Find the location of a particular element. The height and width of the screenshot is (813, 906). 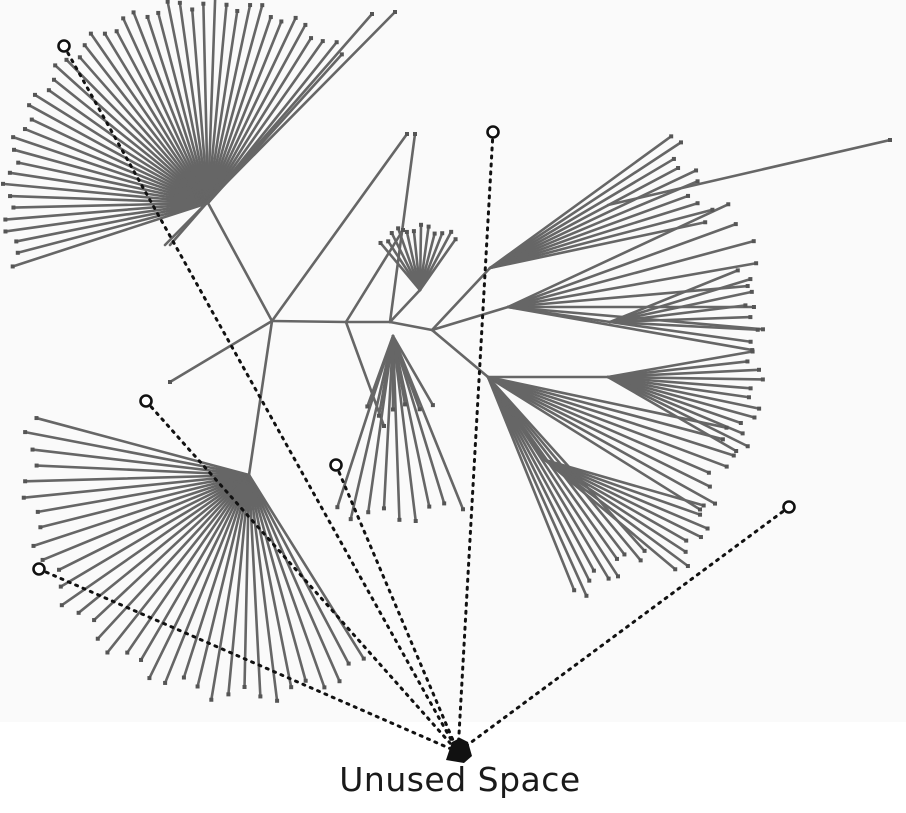

unused-space-hub is located at coordinates (459, 750).